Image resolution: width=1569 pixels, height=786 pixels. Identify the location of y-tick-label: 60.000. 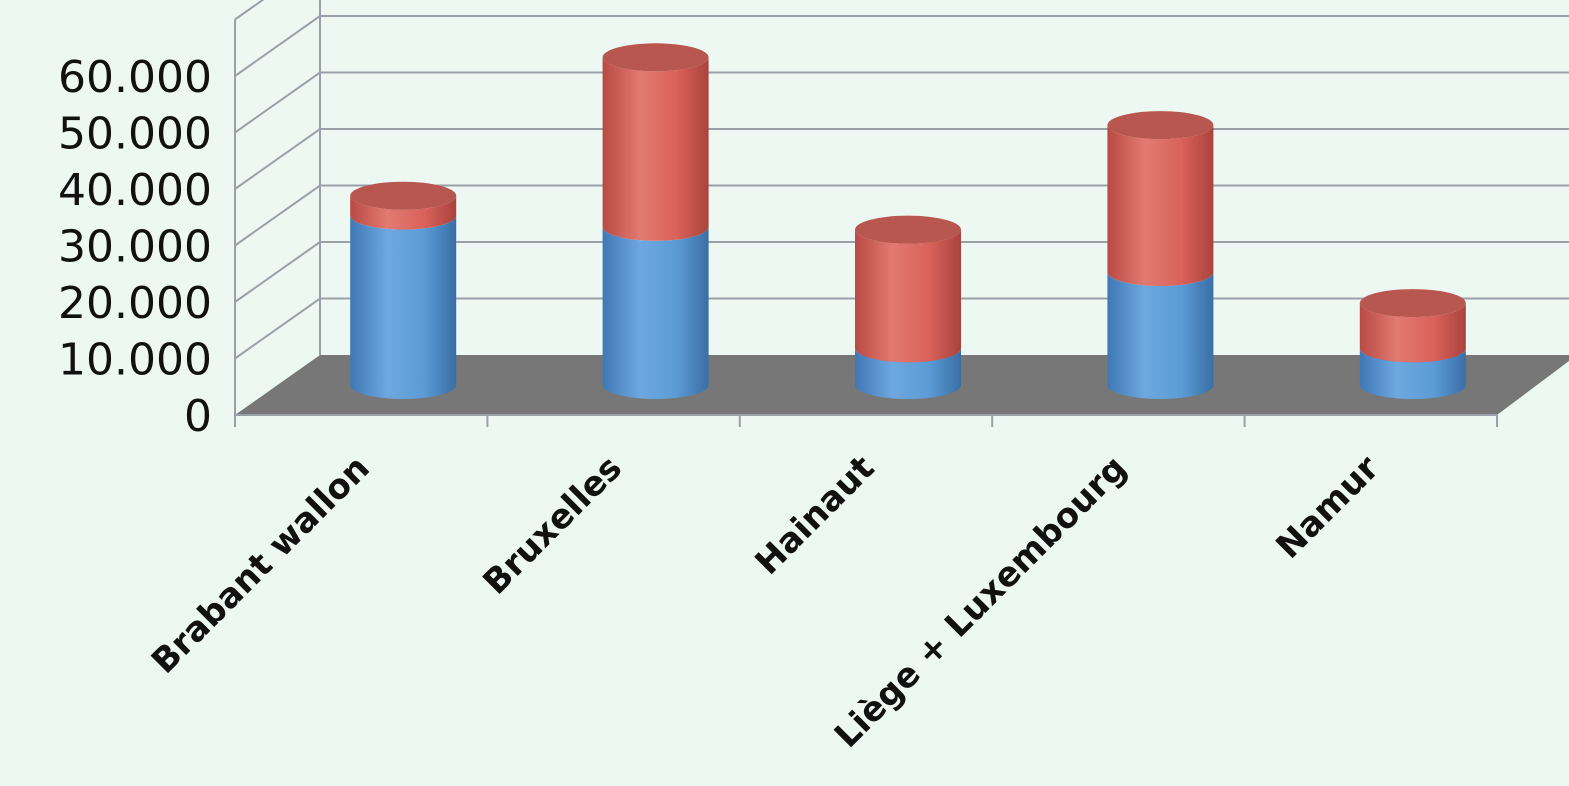
(135, 77).